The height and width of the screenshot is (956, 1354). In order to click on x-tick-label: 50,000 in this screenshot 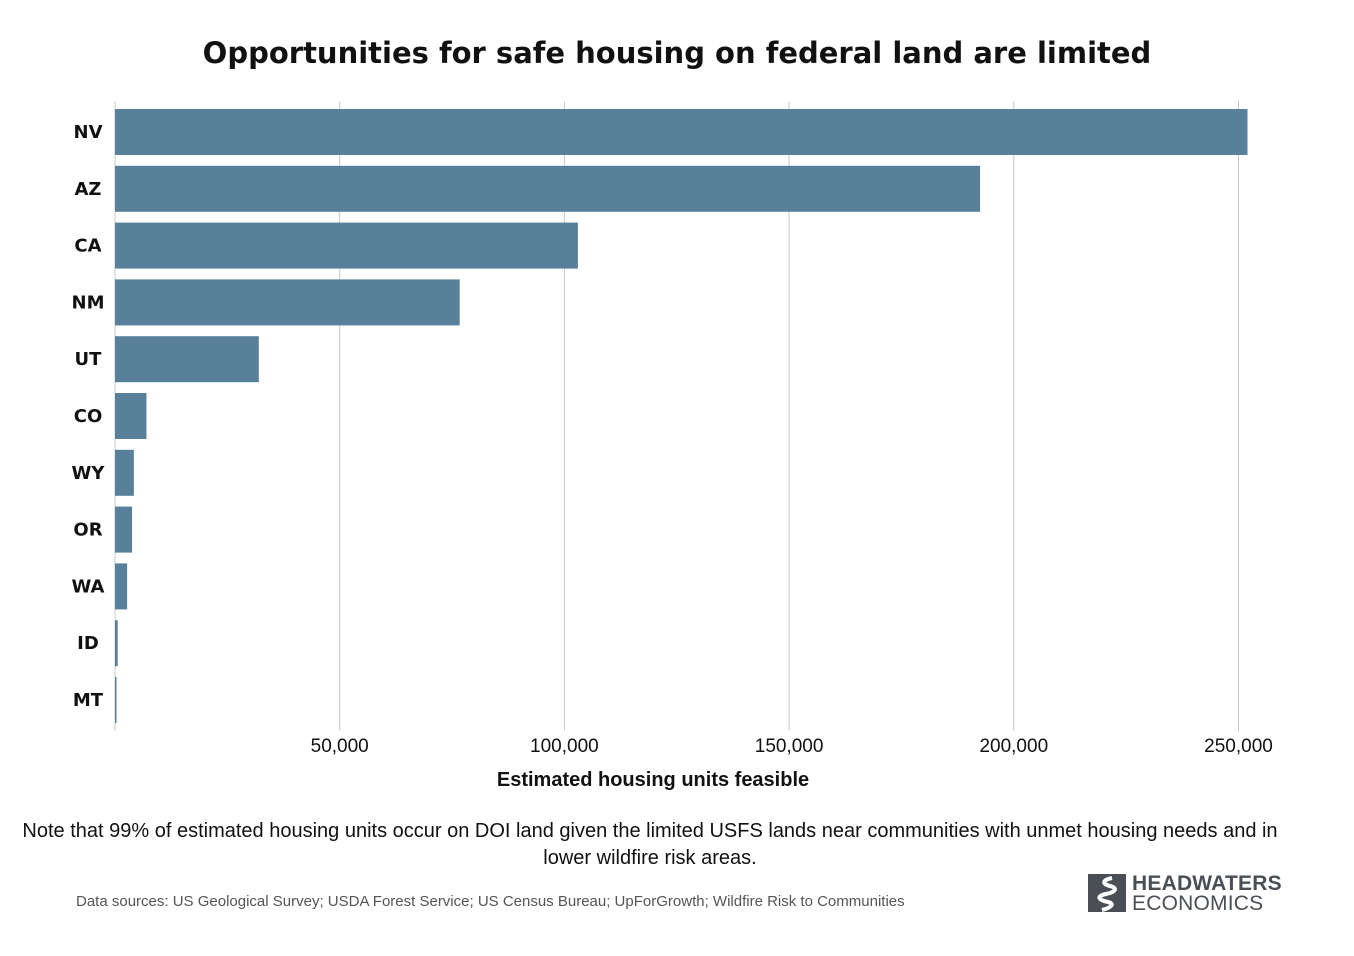, I will do `click(340, 746)`.